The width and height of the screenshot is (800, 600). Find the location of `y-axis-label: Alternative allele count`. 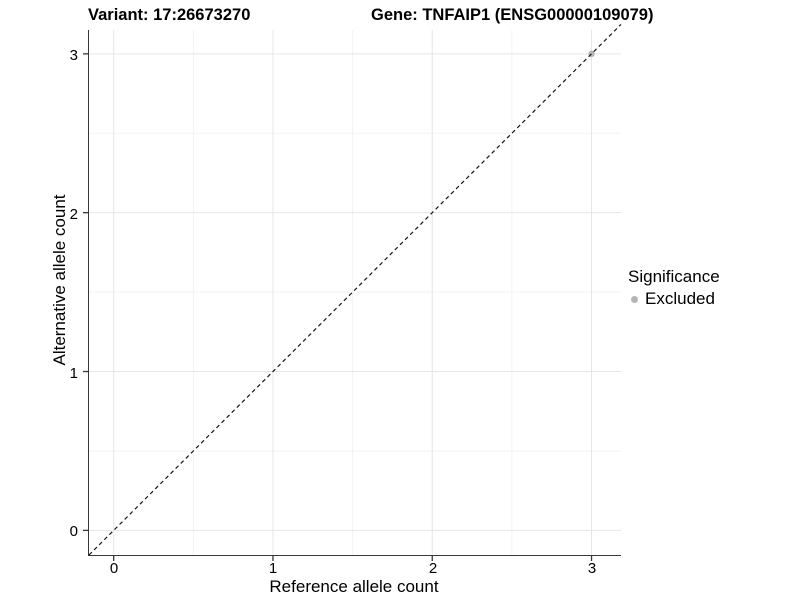

y-axis-label: Alternative allele count is located at coordinates (59, 280).